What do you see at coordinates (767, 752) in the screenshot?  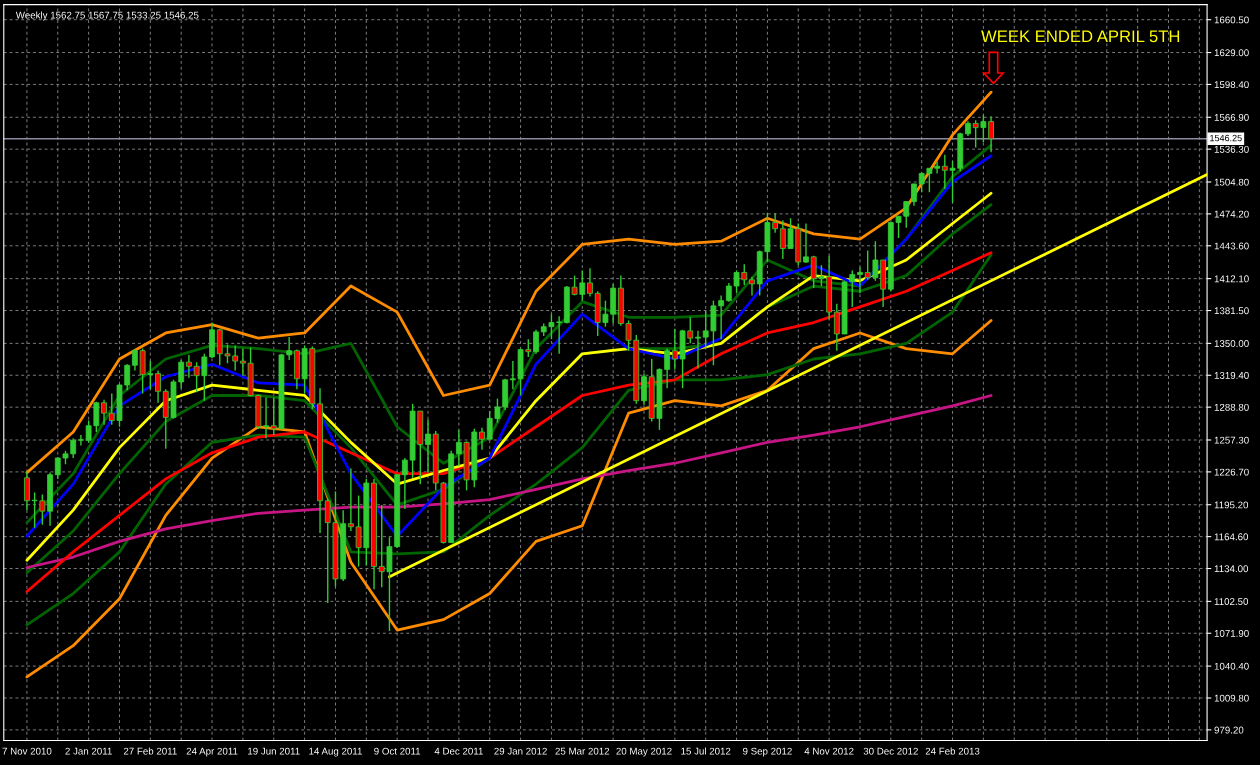 I see `x-tick-label: 9 Sep 2012` at bounding box center [767, 752].